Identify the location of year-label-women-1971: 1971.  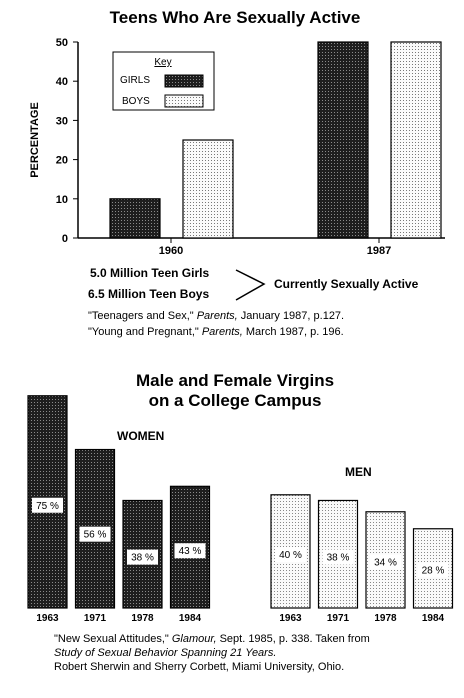
(95, 618).